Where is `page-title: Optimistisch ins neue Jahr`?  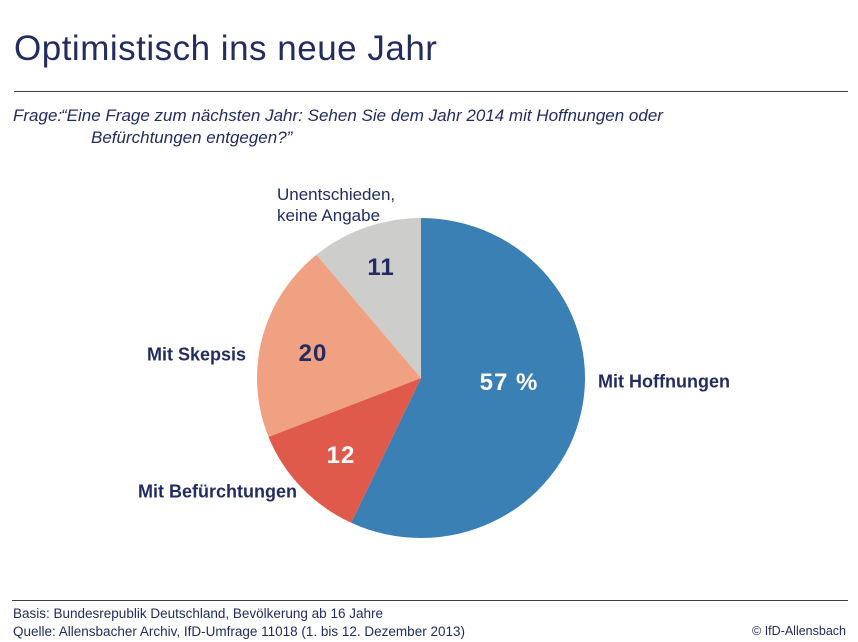
page-title: Optimistisch ins neue Jahr is located at coordinates (226, 48).